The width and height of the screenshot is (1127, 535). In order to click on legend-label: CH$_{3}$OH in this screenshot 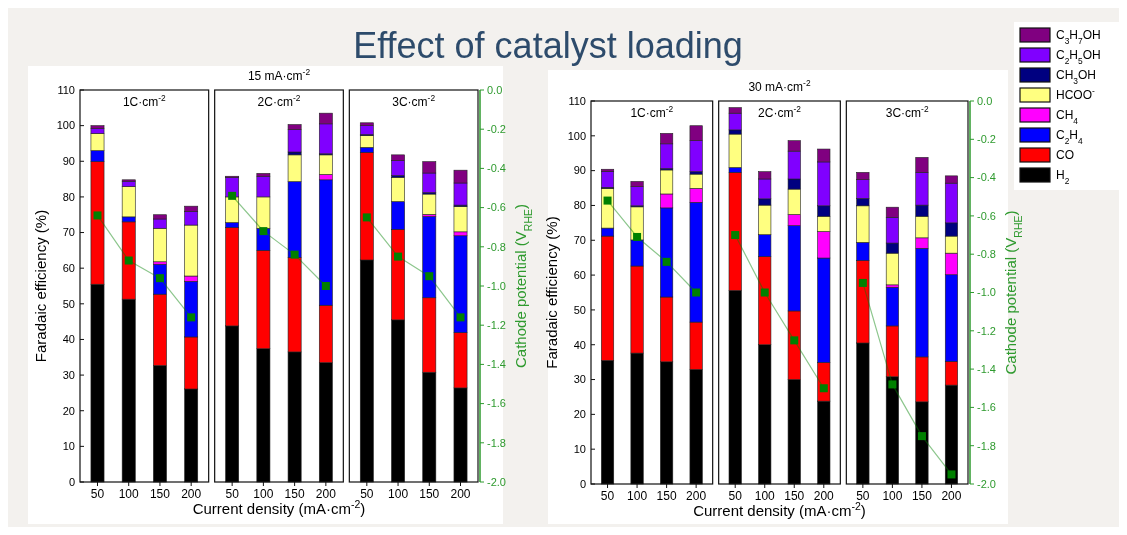, I will do `click(1076, 77)`.